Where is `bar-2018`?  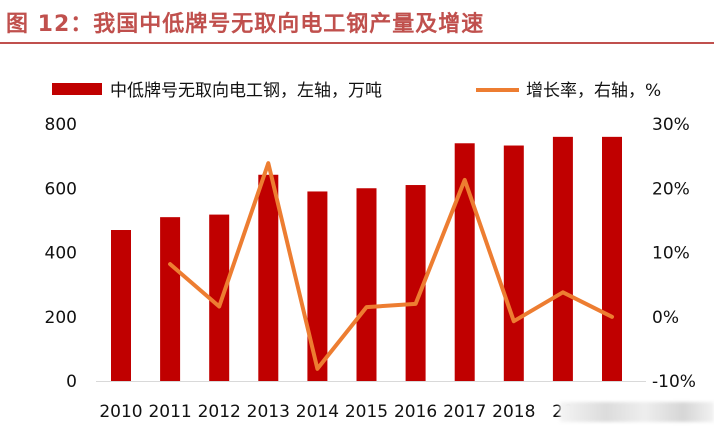 bar-2018 is located at coordinates (513, 263).